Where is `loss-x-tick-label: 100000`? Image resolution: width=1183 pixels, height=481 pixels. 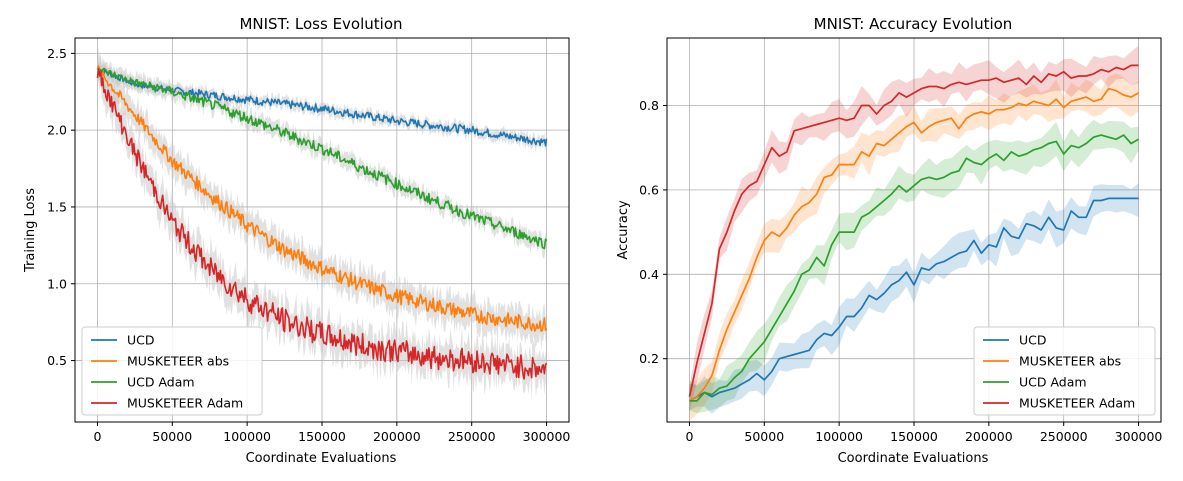 loss-x-tick-label: 100000 is located at coordinates (247, 436).